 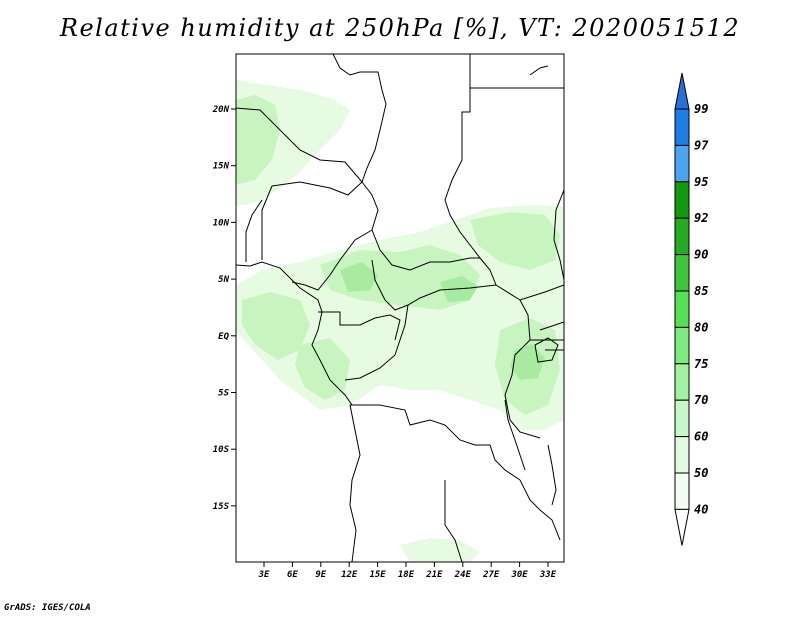 What do you see at coordinates (701, 473) in the screenshot?
I see `colorbar-label: 50` at bounding box center [701, 473].